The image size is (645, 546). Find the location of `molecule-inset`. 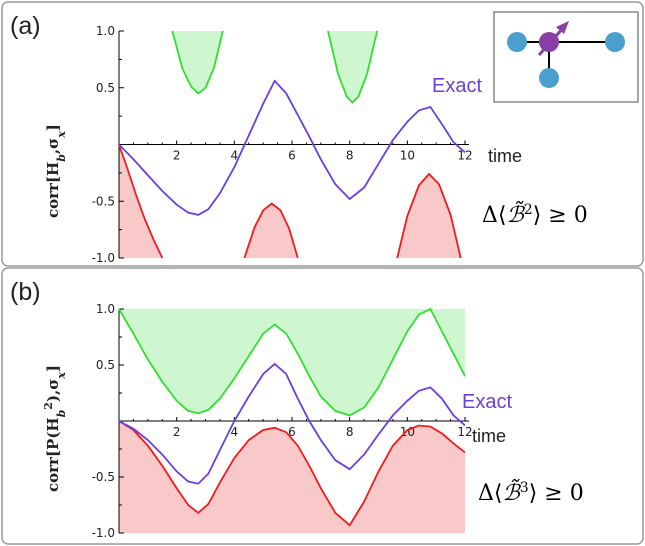

molecule-inset is located at coordinates (566, 57).